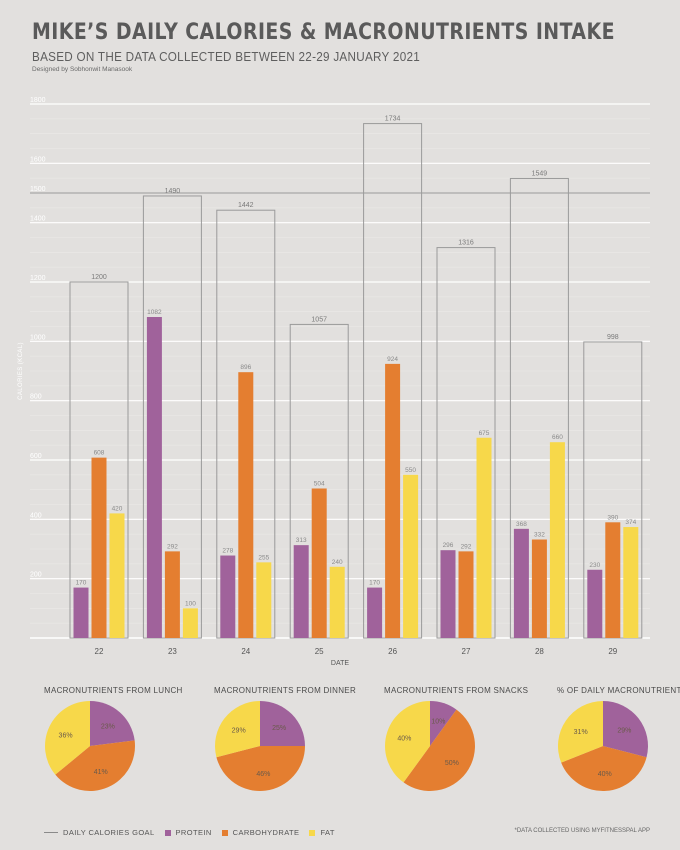 The image size is (680, 850). I want to click on fat-value-label: 675, so click(484, 433).